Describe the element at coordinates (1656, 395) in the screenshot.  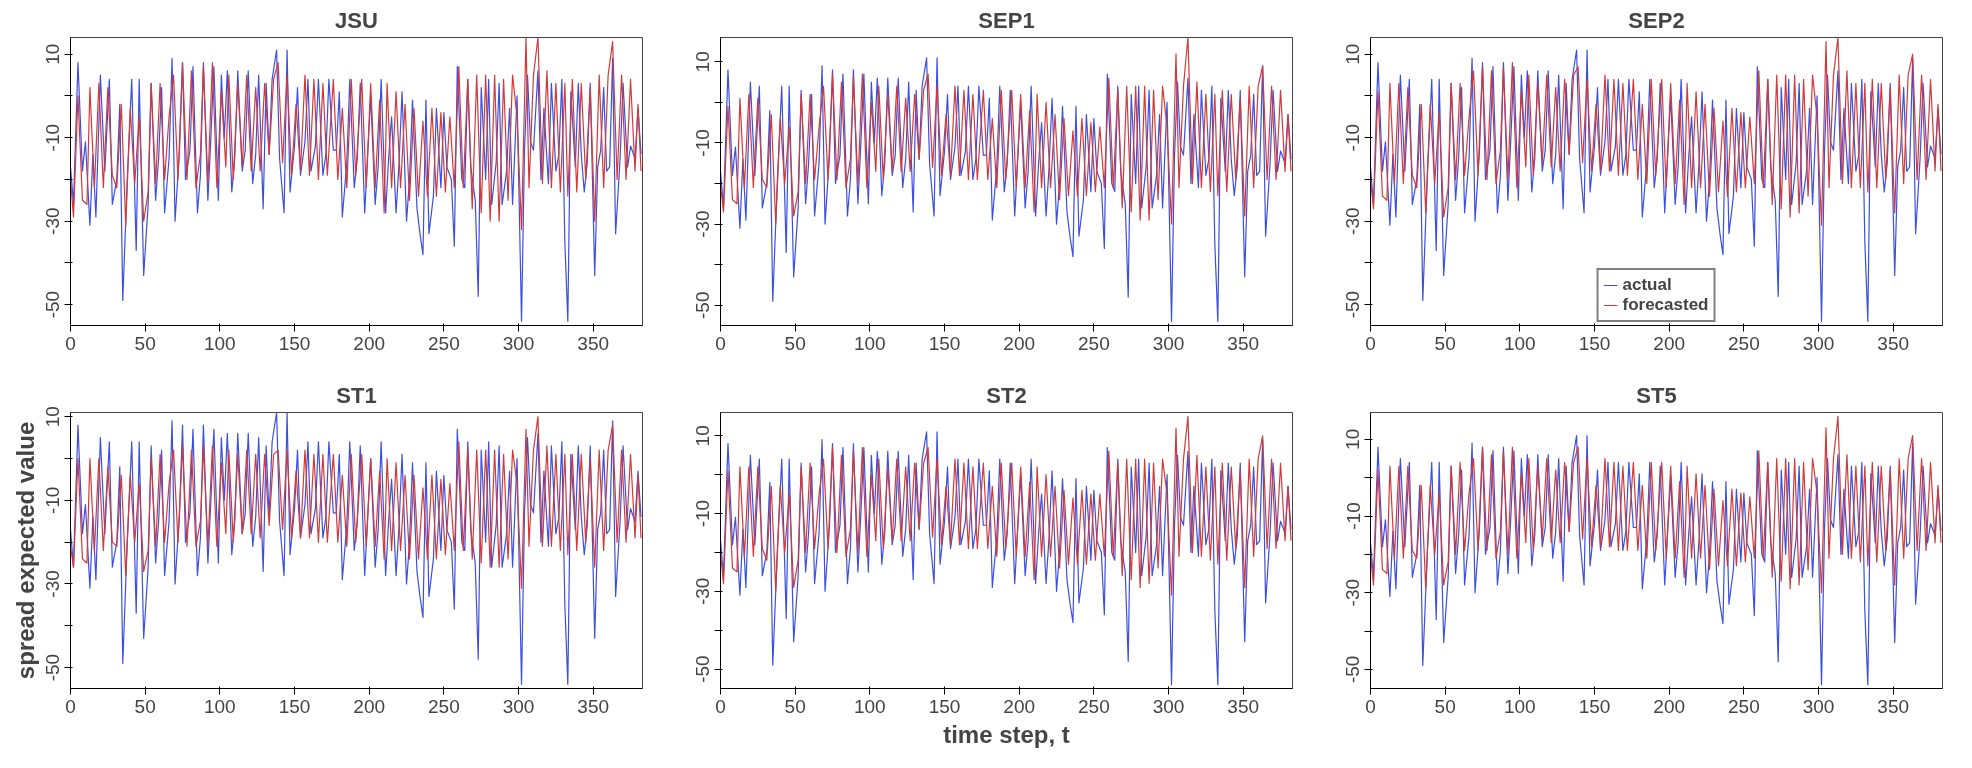
I see `chart-title: ST5` at that location.